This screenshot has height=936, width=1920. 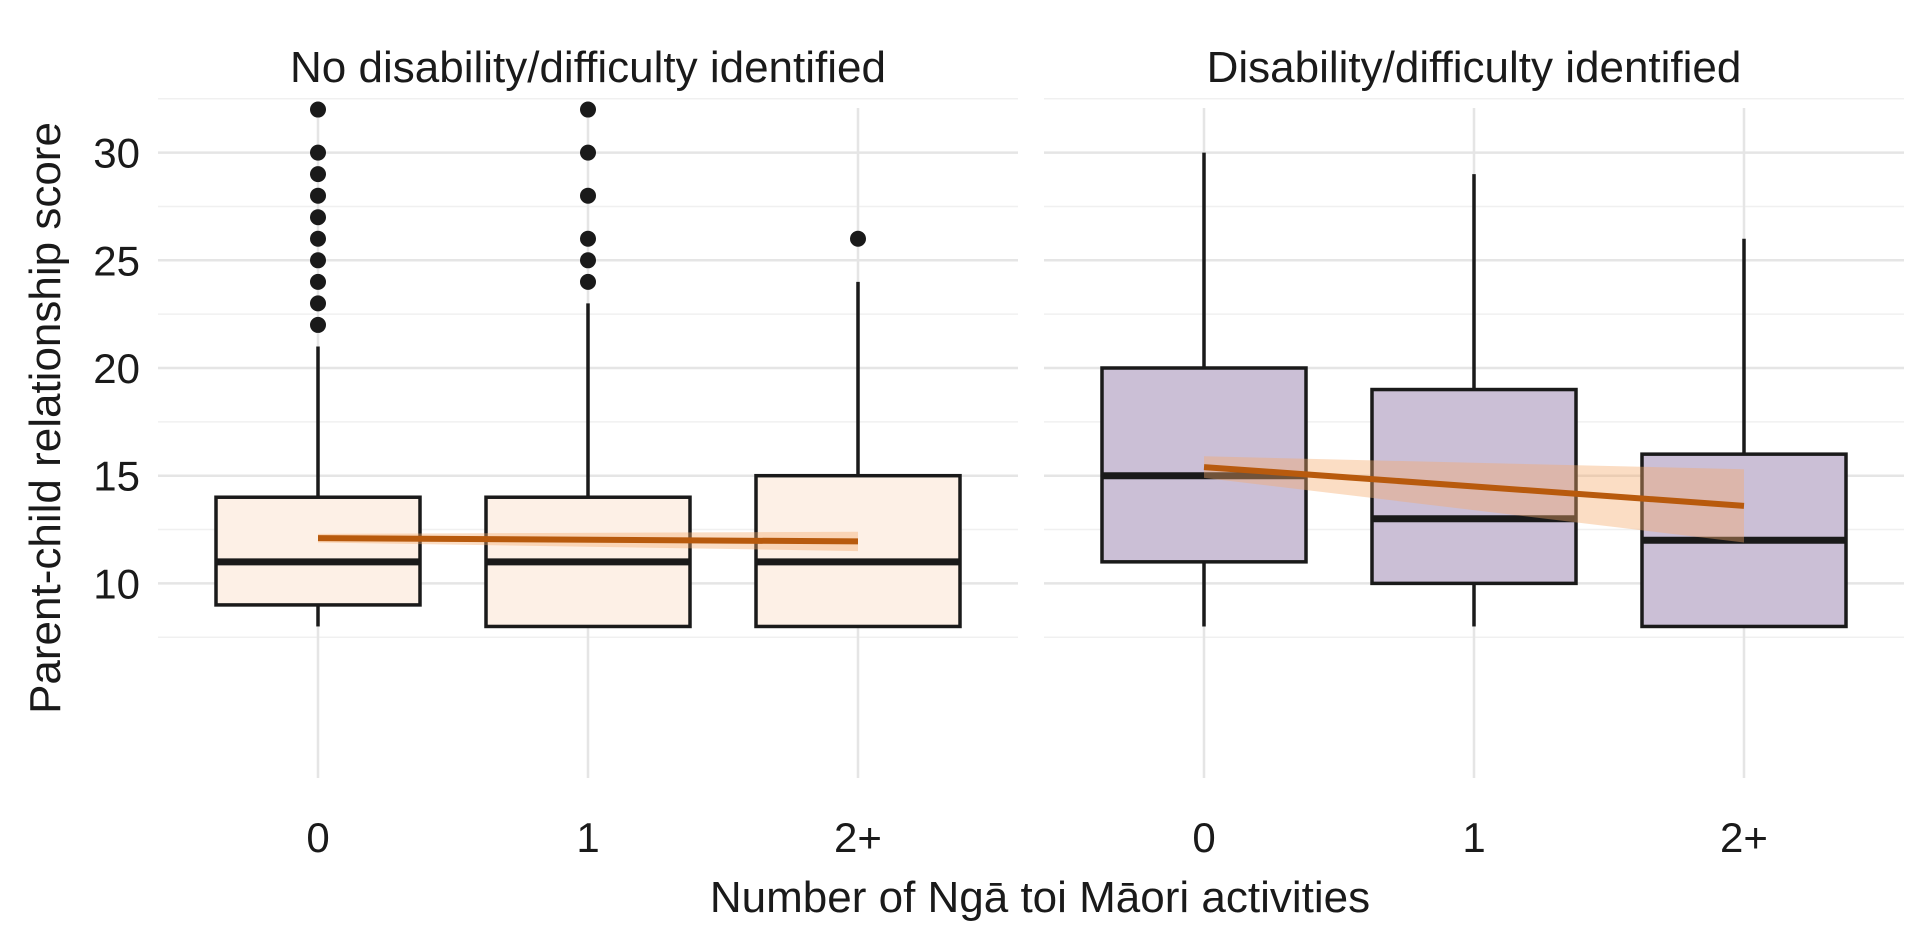 What do you see at coordinates (1474, 67) in the screenshot?
I see `panel-title: Disability/difficulty identified` at bounding box center [1474, 67].